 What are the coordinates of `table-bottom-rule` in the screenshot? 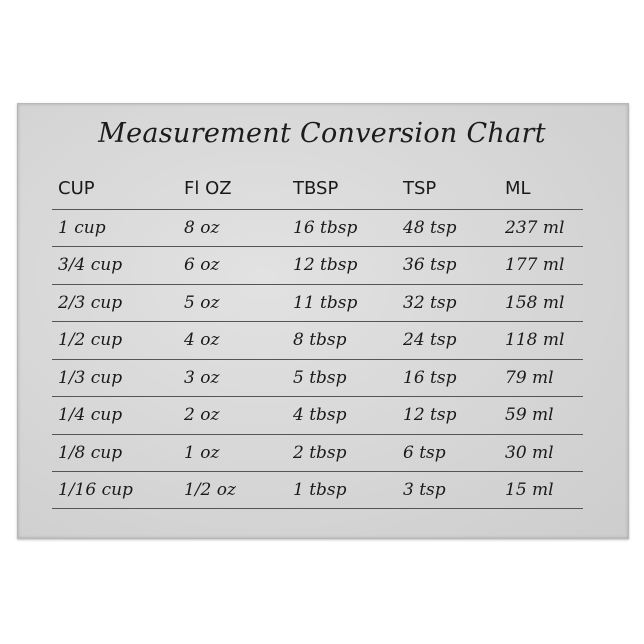 It's located at (317, 508).